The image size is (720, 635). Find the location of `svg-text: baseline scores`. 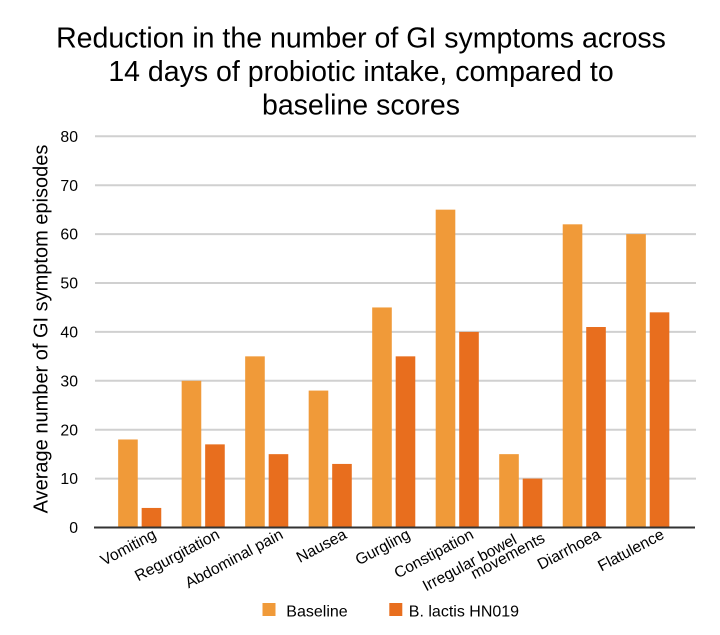

svg-text: baseline scores is located at coordinates (361, 105).